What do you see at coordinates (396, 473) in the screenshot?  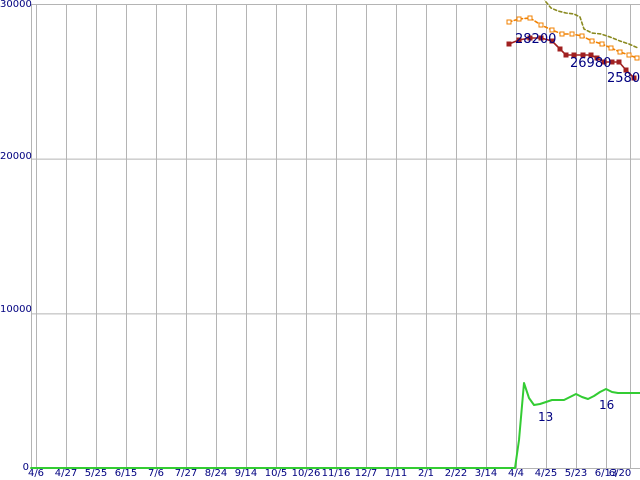 I see `xtick-label-12: 1/11` at bounding box center [396, 473].